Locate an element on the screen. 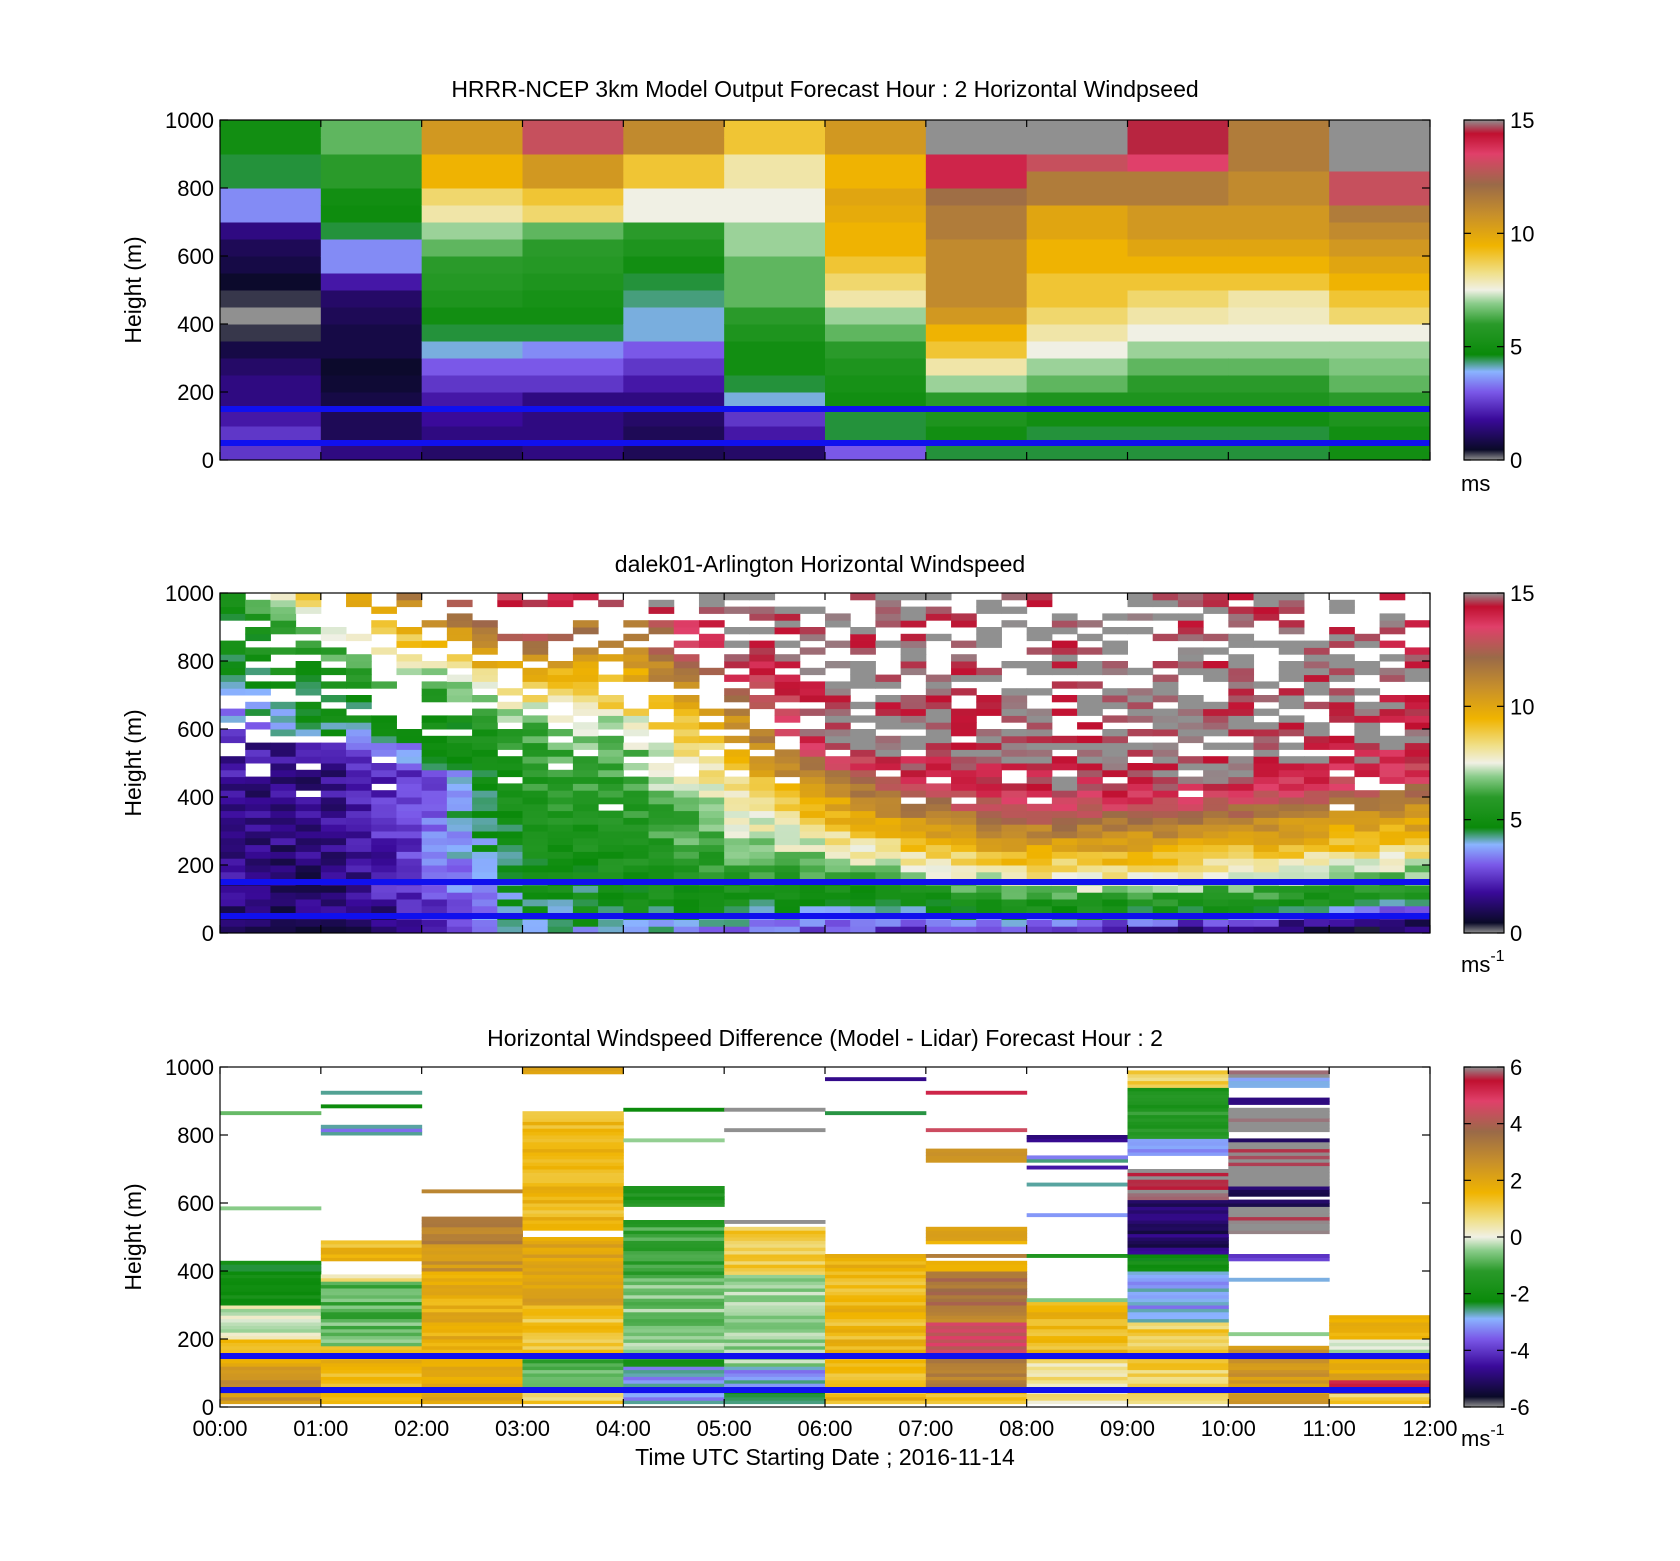 This screenshot has height=1561, width=1680. x-tick-label: 04:00 is located at coordinates (623, 1428).